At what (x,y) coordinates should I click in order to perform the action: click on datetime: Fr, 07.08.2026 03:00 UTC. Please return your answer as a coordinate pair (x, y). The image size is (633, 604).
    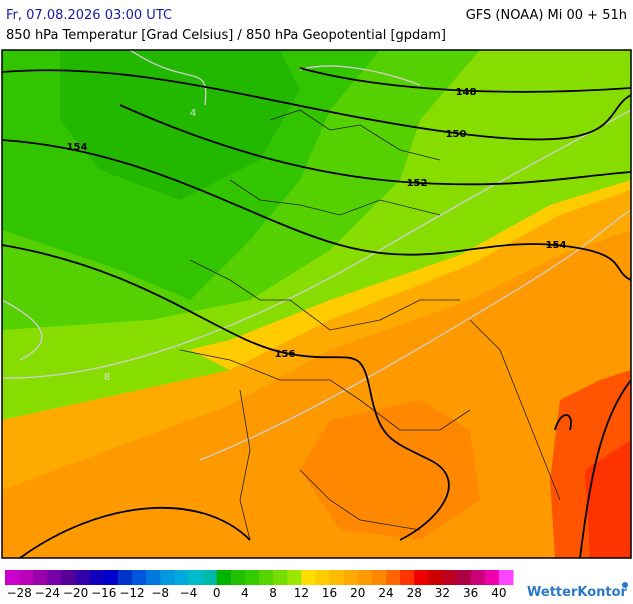
    Looking at the image, I should click on (89, 15).